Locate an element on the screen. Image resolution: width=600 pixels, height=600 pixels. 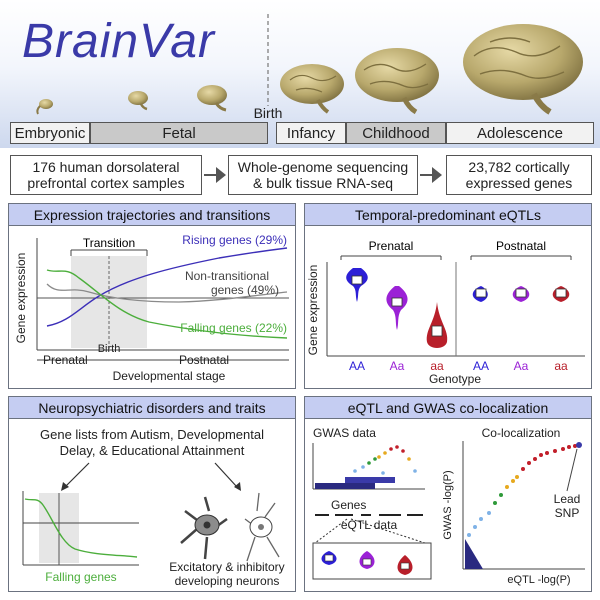
x-axis-title: Developmental stage is located at coordinates (169, 376).